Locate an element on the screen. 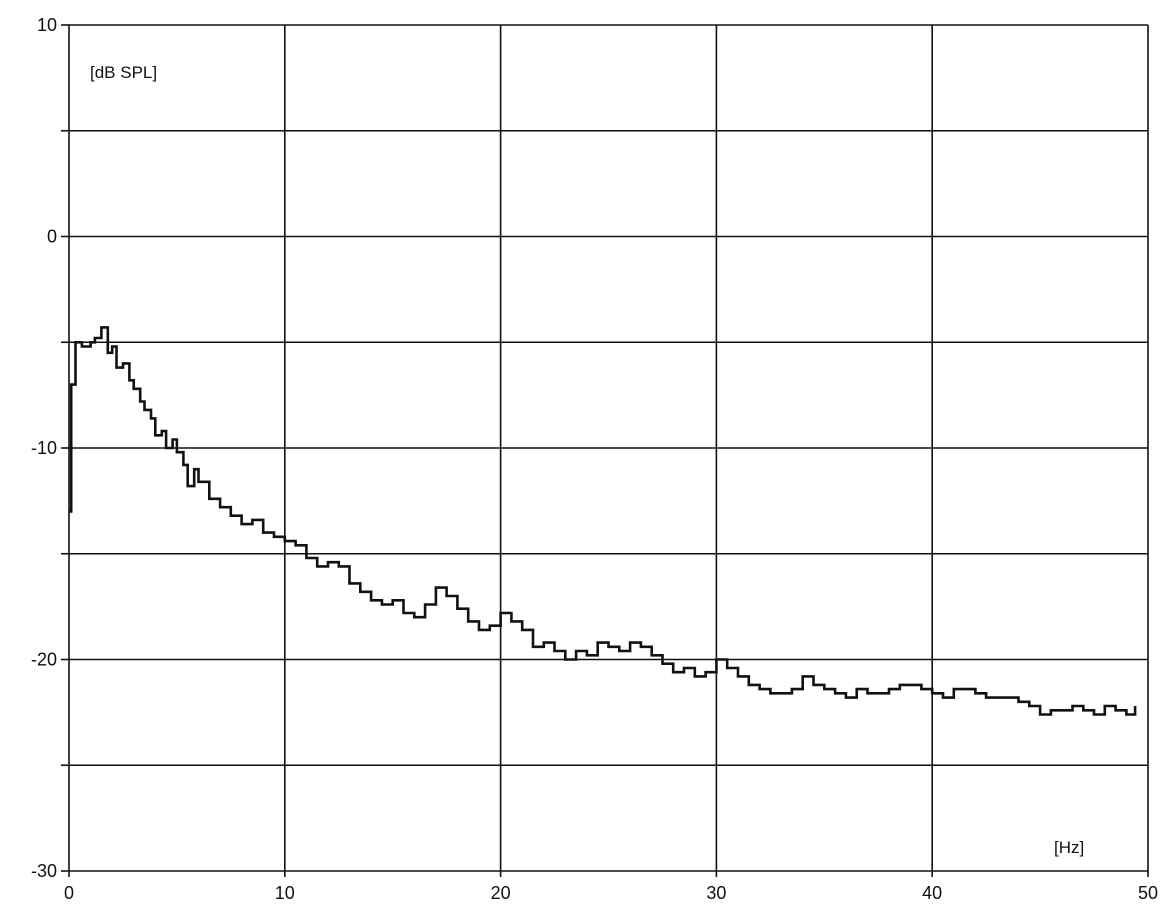  y-tick-label-2: -10 is located at coordinates (44, 448).